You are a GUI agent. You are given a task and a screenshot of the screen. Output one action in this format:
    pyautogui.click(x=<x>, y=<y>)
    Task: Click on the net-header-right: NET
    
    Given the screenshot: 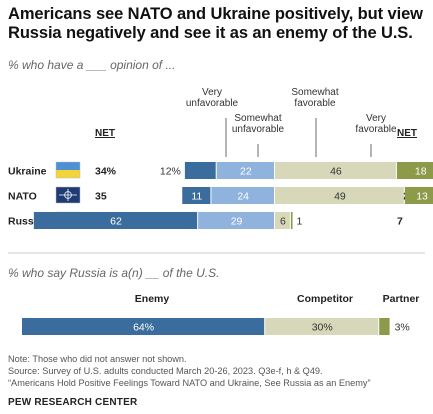 What is the action you would take?
    pyautogui.click(x=407, y=133)
    